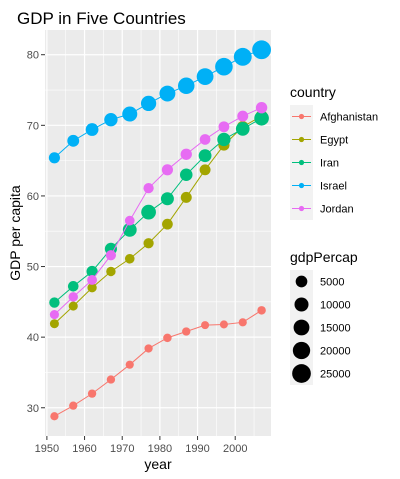 This screenshot has width=400, height=479. Describe the element at coordinates (333, 187) in the screenshot. I see `legend-label: Israel` at that location.